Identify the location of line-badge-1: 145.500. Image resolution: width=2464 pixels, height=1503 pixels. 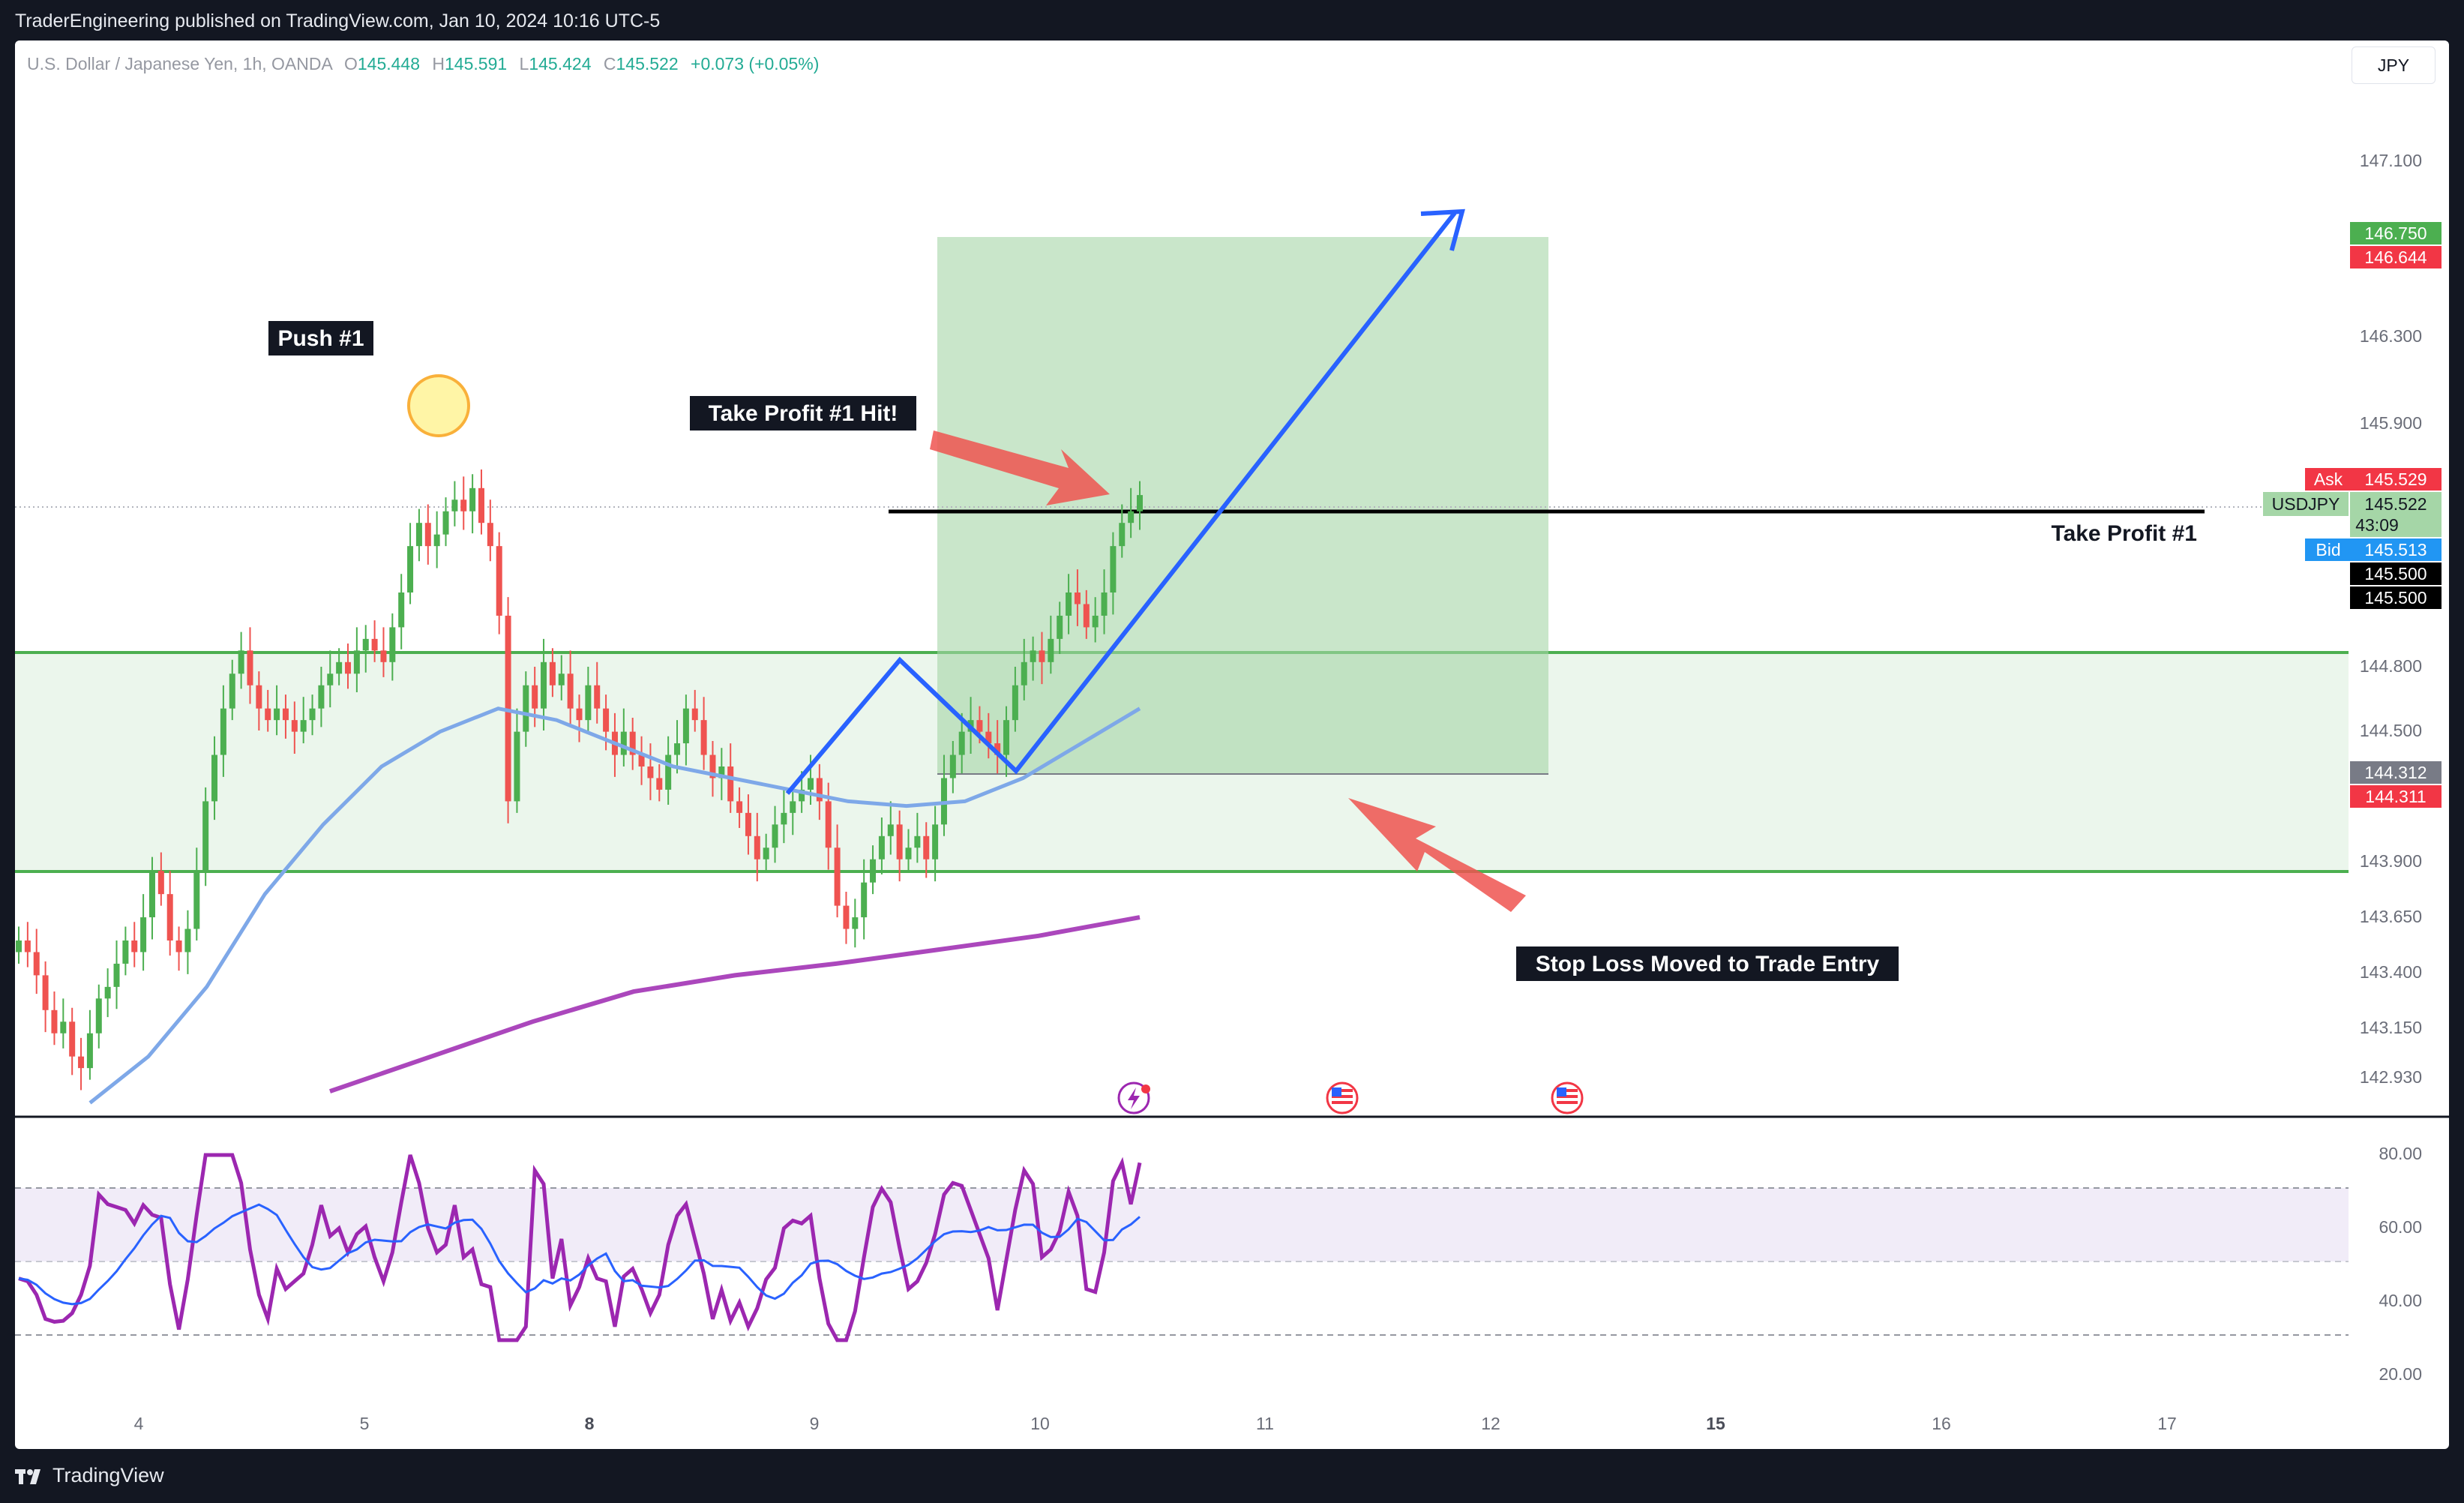
(2395, 574).